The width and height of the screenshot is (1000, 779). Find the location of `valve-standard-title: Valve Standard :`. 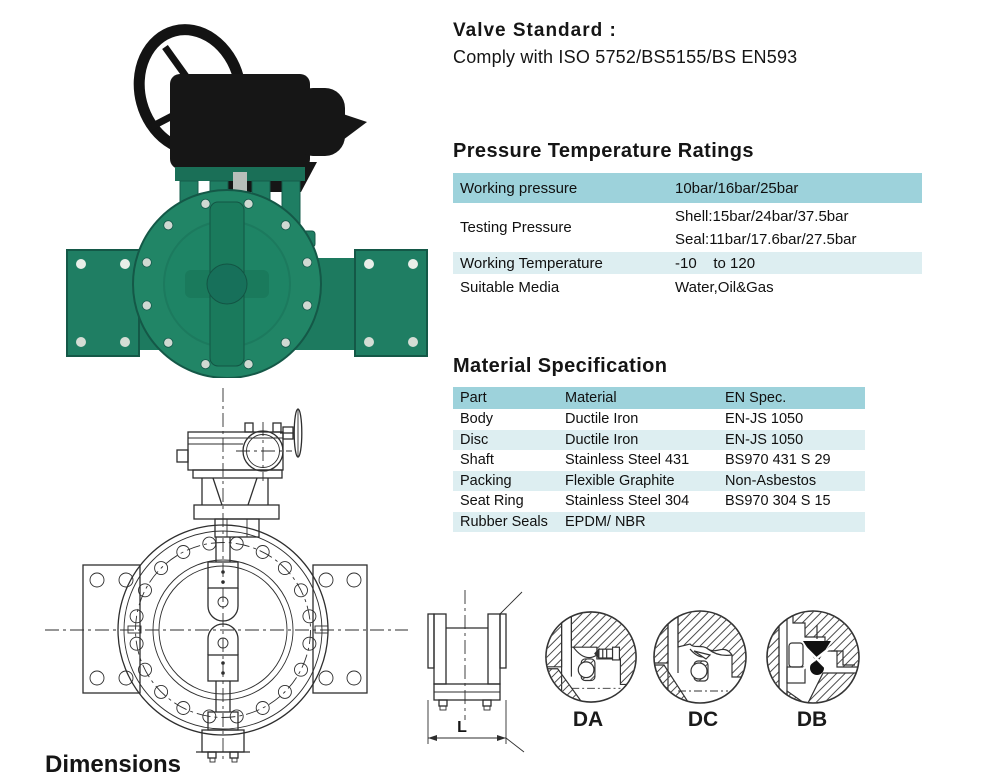

valve-standard-title: Valve Standard : is located at coordinates (535, 30).